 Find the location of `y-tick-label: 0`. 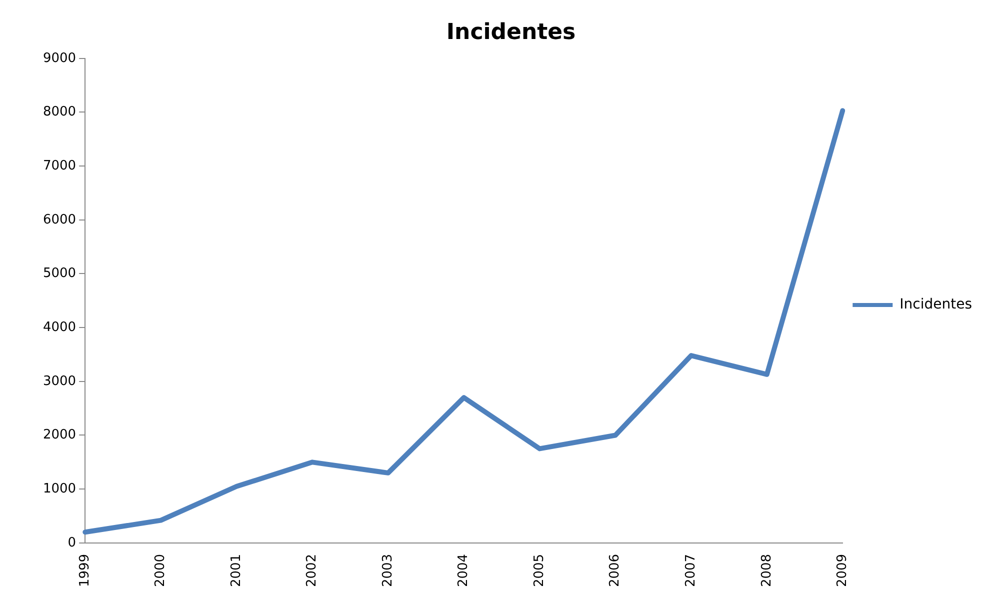

y-tick-label: 0 is located at coordinates (72, 542).